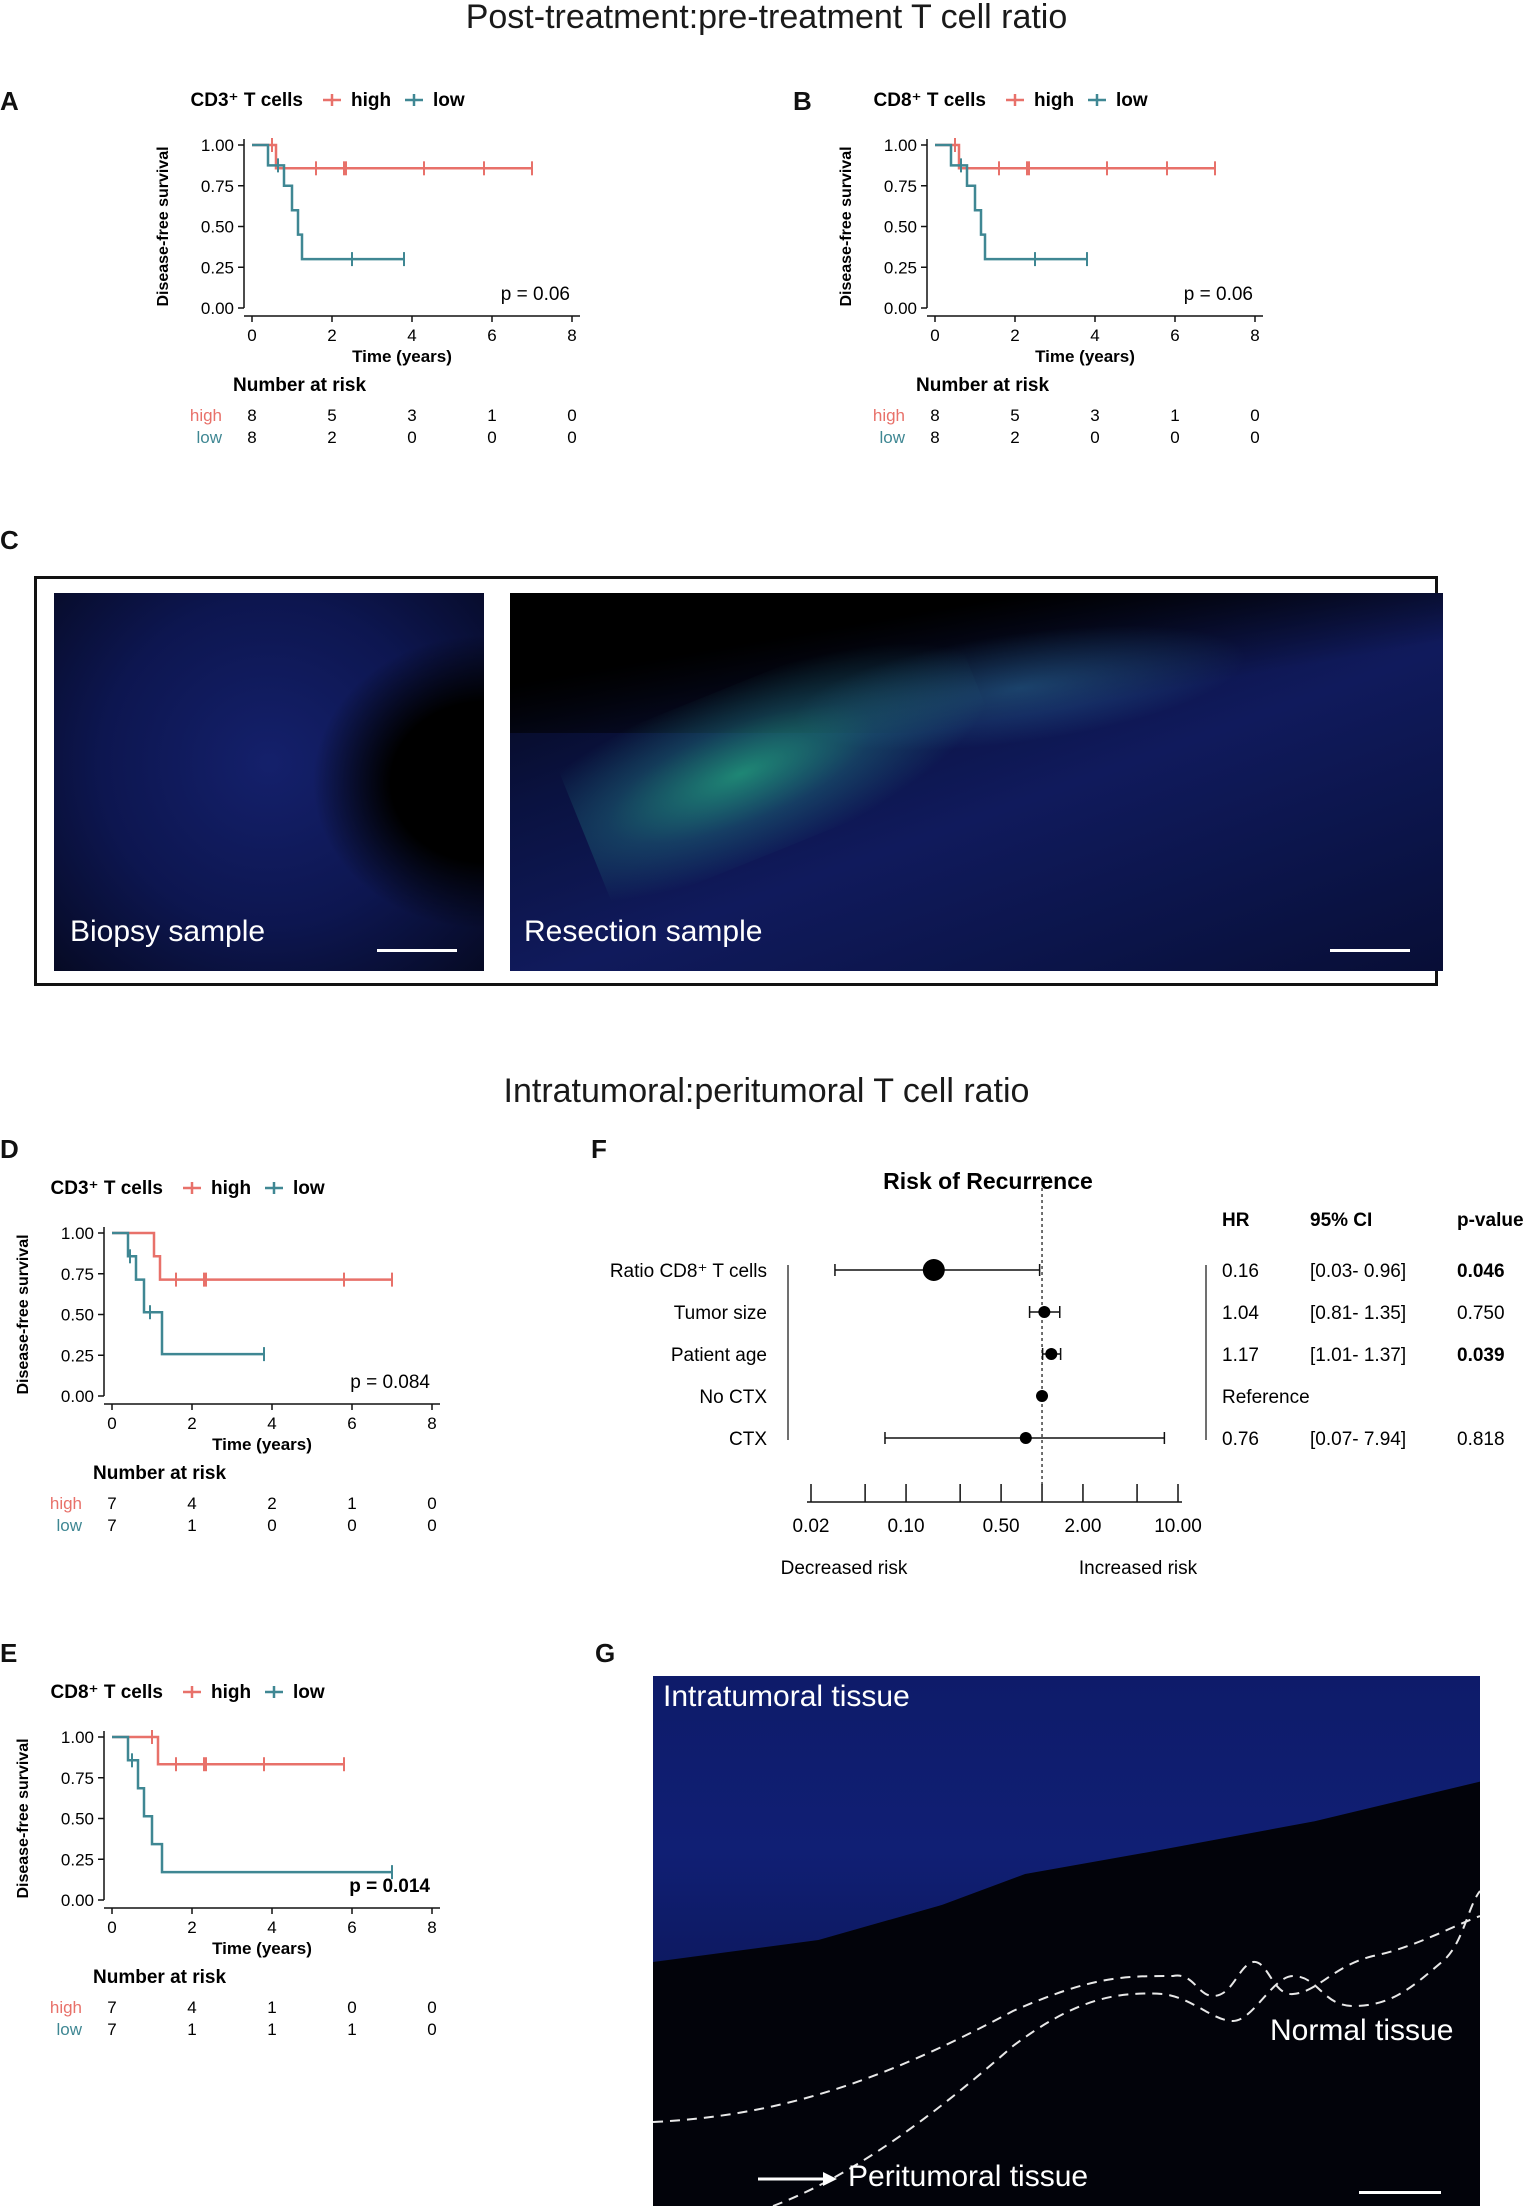  What do you see at coordinates (605, 1653) in the screenshot?
I see `panel-letter-g: G` at bounding box center [605, 1653].